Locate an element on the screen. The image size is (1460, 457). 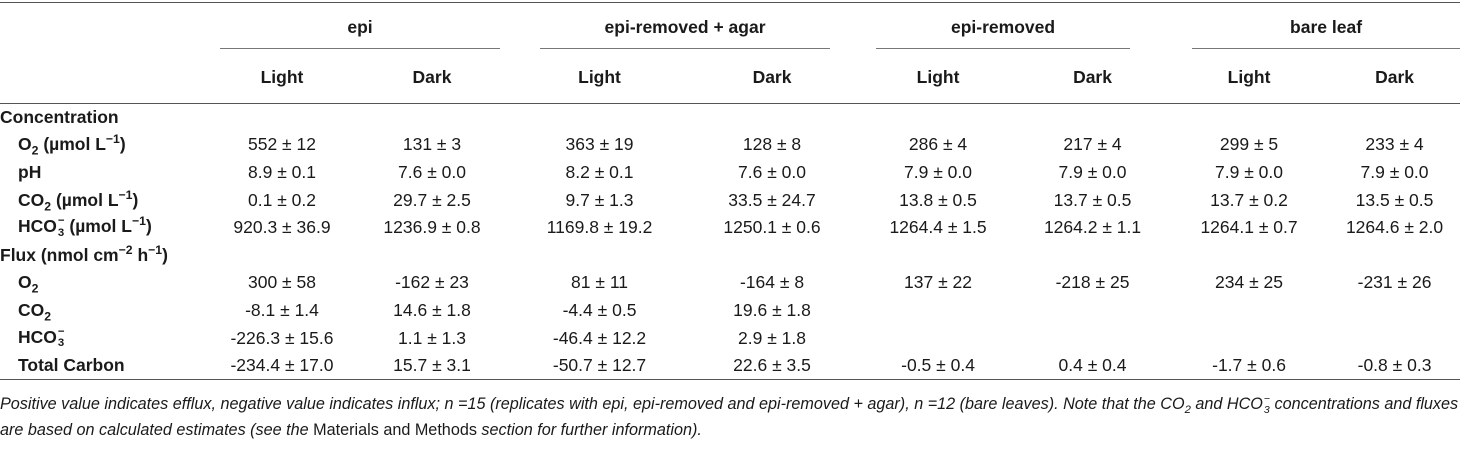
cell: 22.6 ± 3.5 is located at coordinates (772, 364).